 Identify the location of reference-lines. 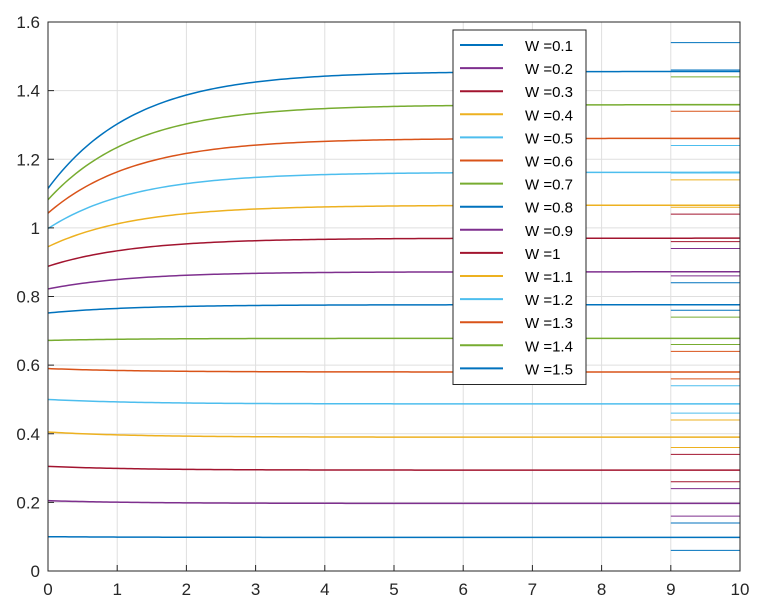
(705, 296).